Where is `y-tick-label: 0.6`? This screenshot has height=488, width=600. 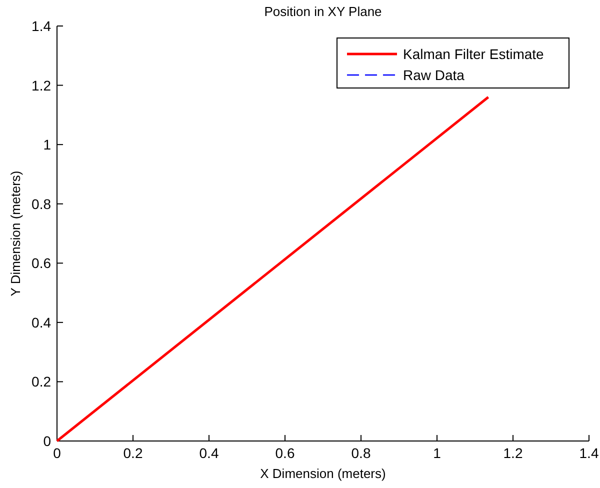 y-tick-label: 0.6 is located at coordinates (42, 263).